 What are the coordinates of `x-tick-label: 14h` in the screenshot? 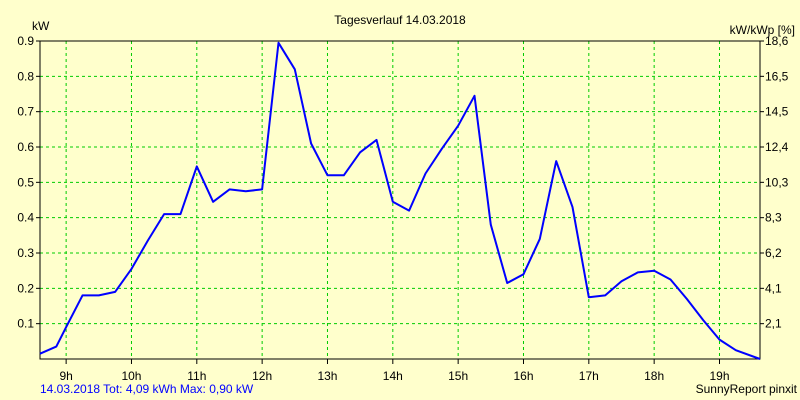 It's located at (393, 376).